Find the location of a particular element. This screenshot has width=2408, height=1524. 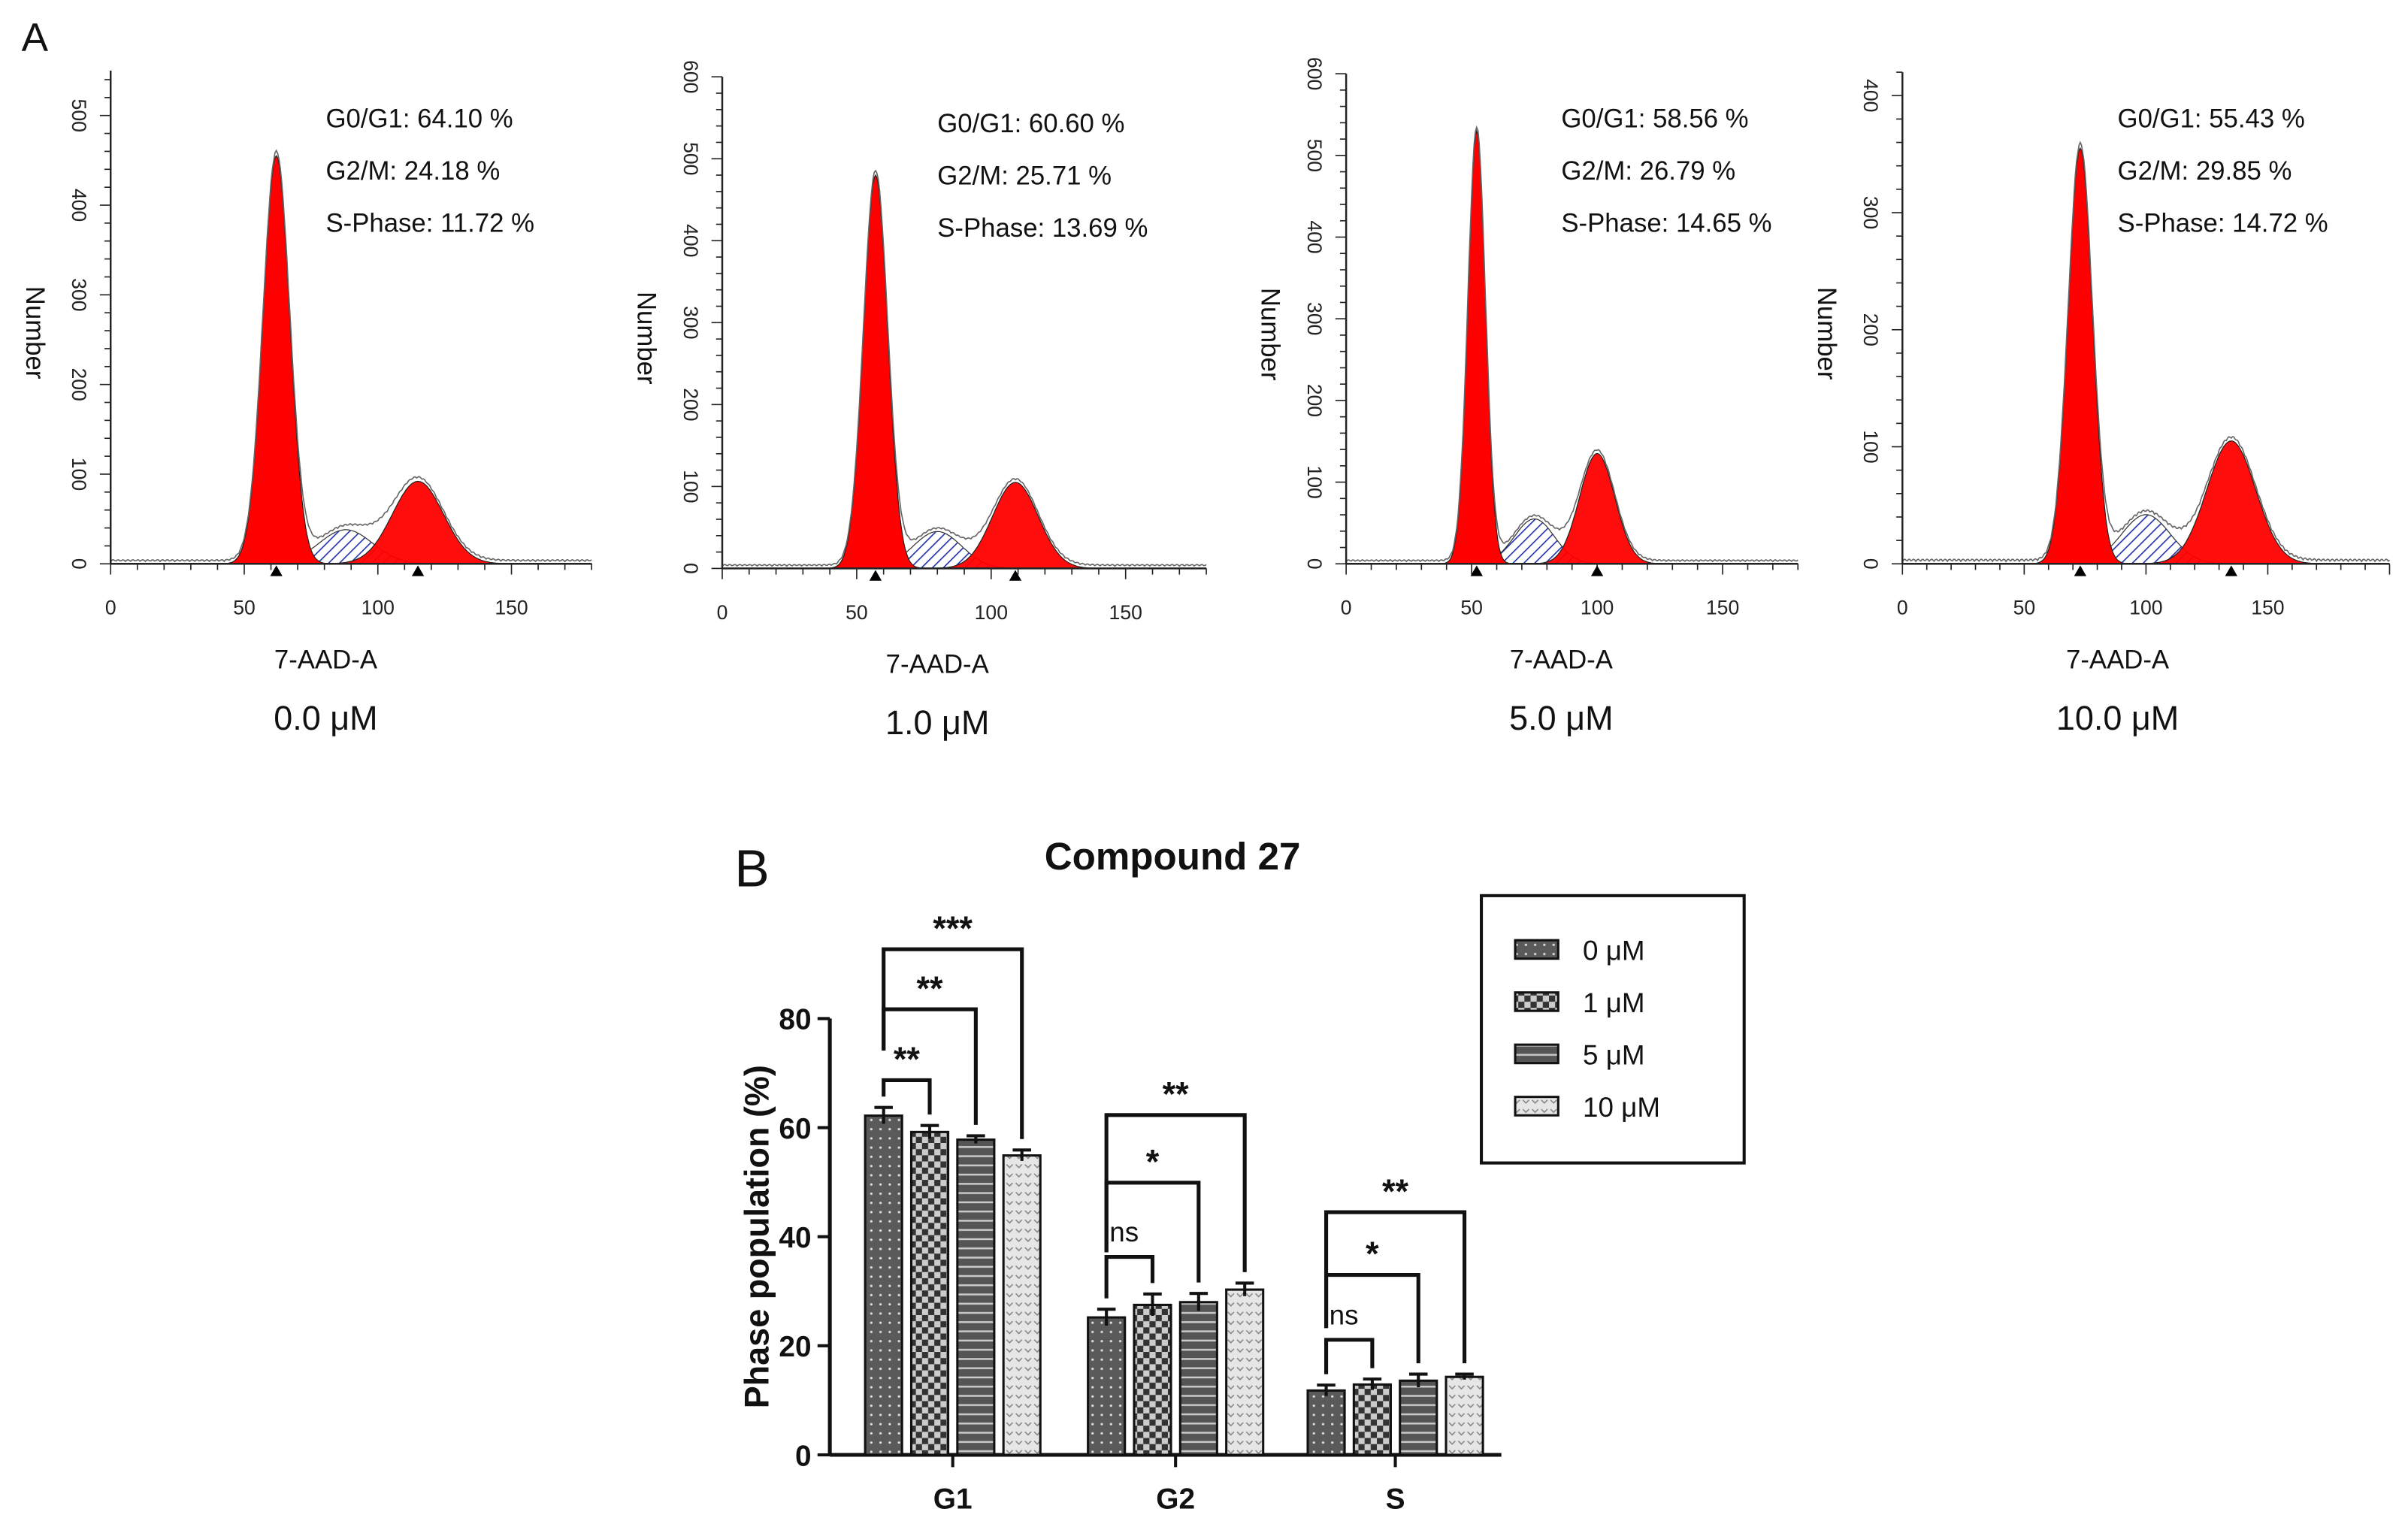

phase-stat: S-Phase: 14.65 % is located at coordinates (1666, 224).